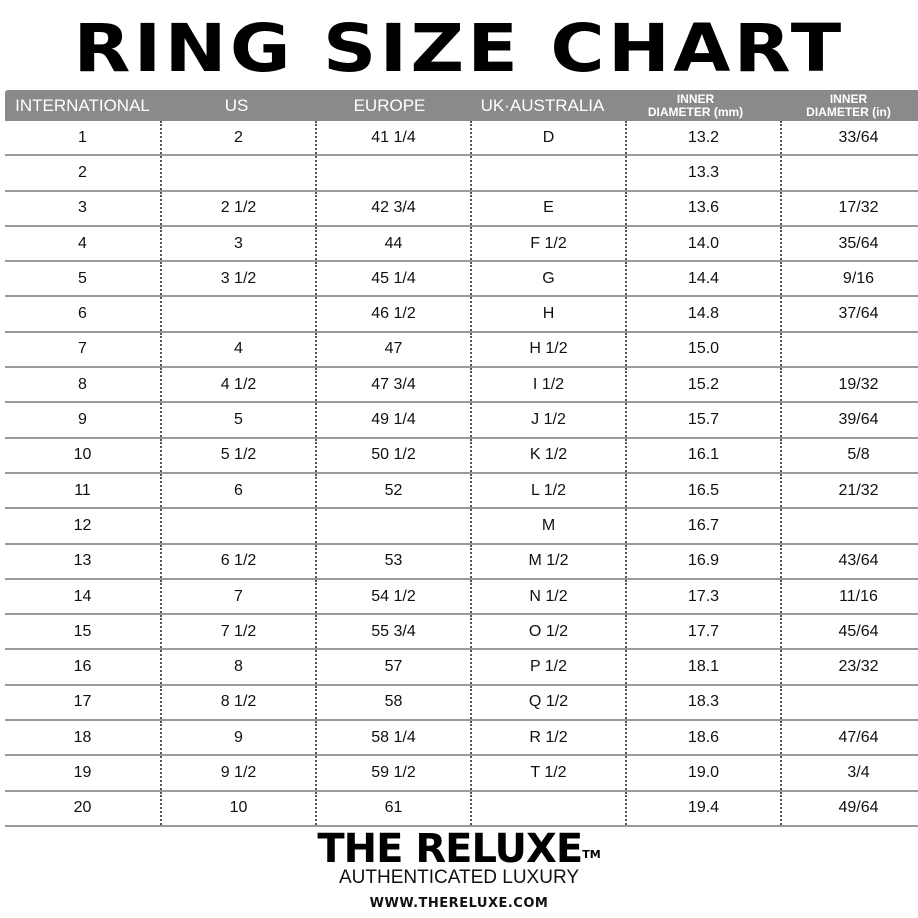  I want to click on cell-europe: 58, so click(392, 702).